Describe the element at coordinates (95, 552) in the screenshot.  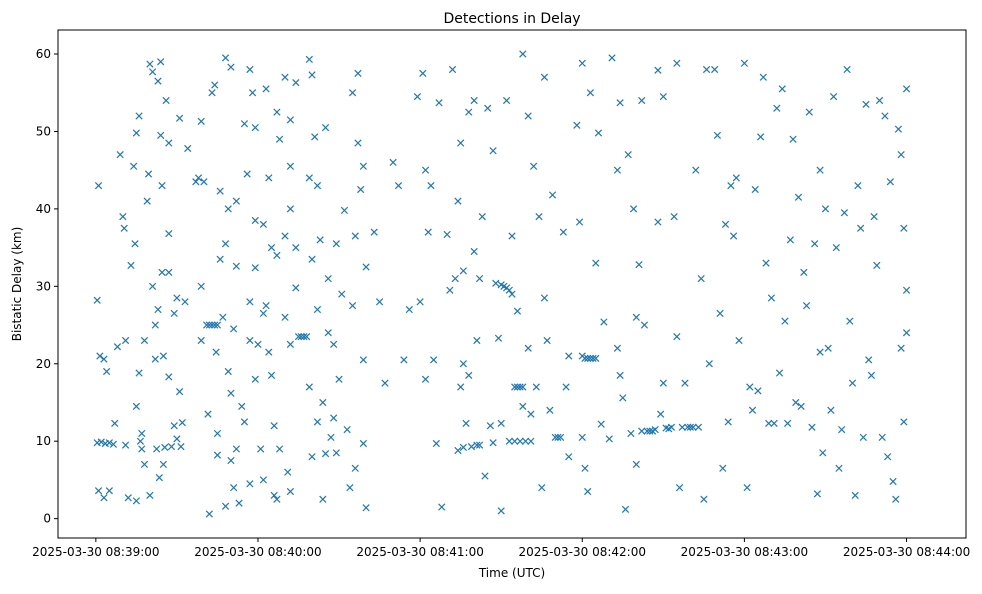
I see `x-tick-label: 2025-03-30 08:39:00` at that location.